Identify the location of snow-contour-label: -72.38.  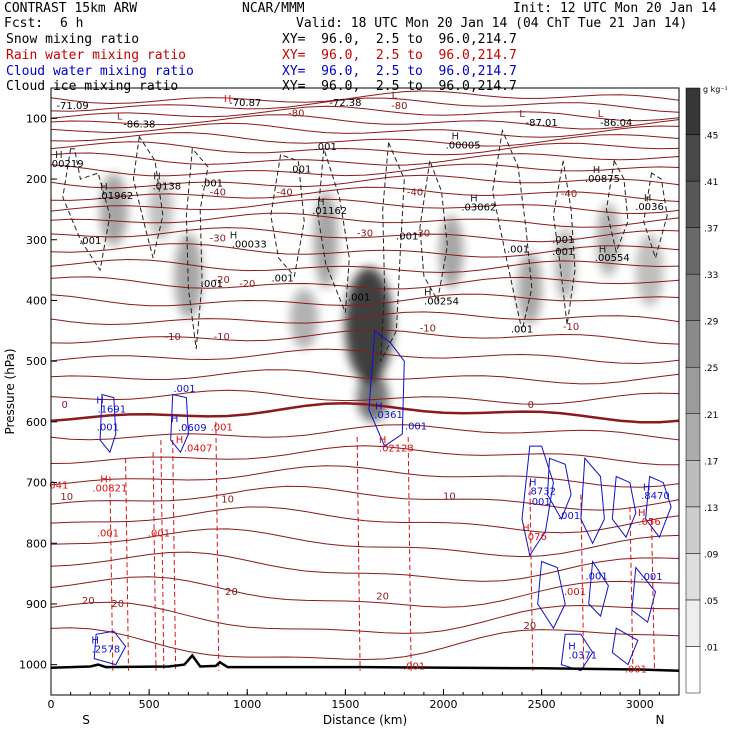
(345, 103).